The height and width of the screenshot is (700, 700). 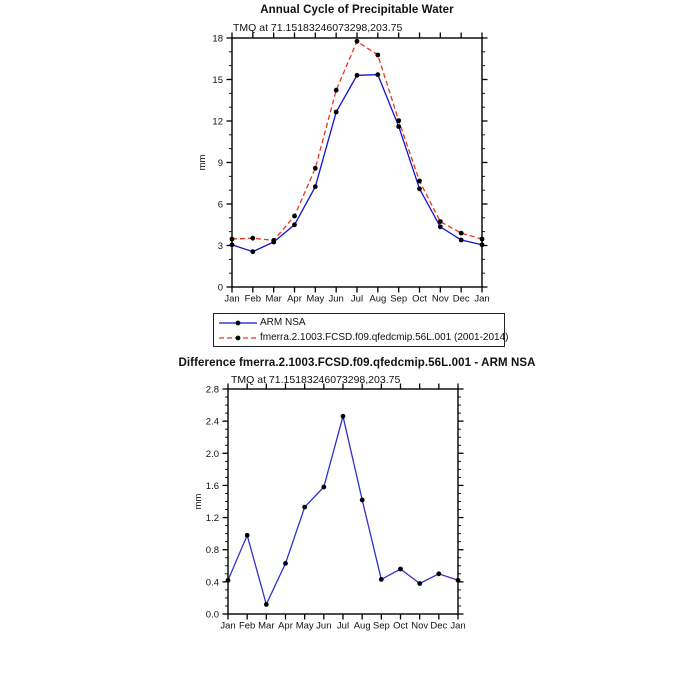 I want to click on svg-text: 2.8, so click(x=212, y=390).